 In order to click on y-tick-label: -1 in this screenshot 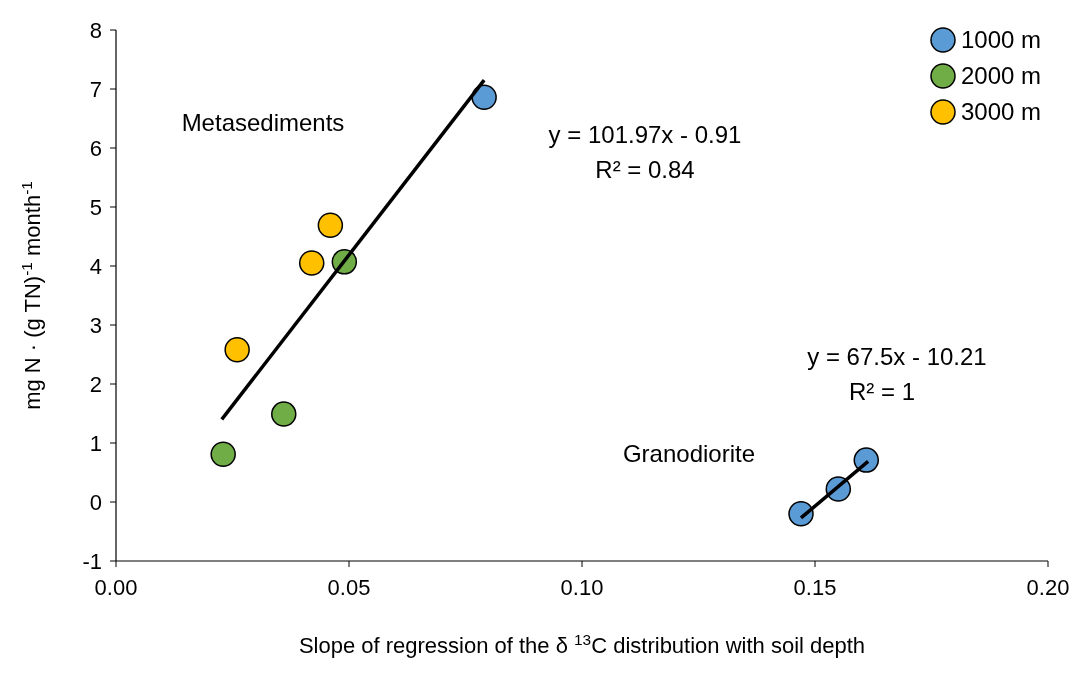, I will do `click(92, 561)`.